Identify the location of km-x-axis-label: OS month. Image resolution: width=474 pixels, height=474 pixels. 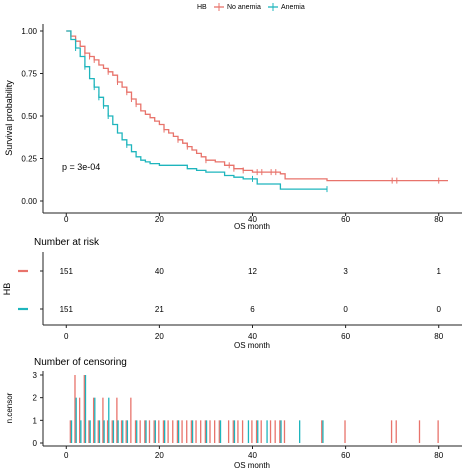
(252, 226).